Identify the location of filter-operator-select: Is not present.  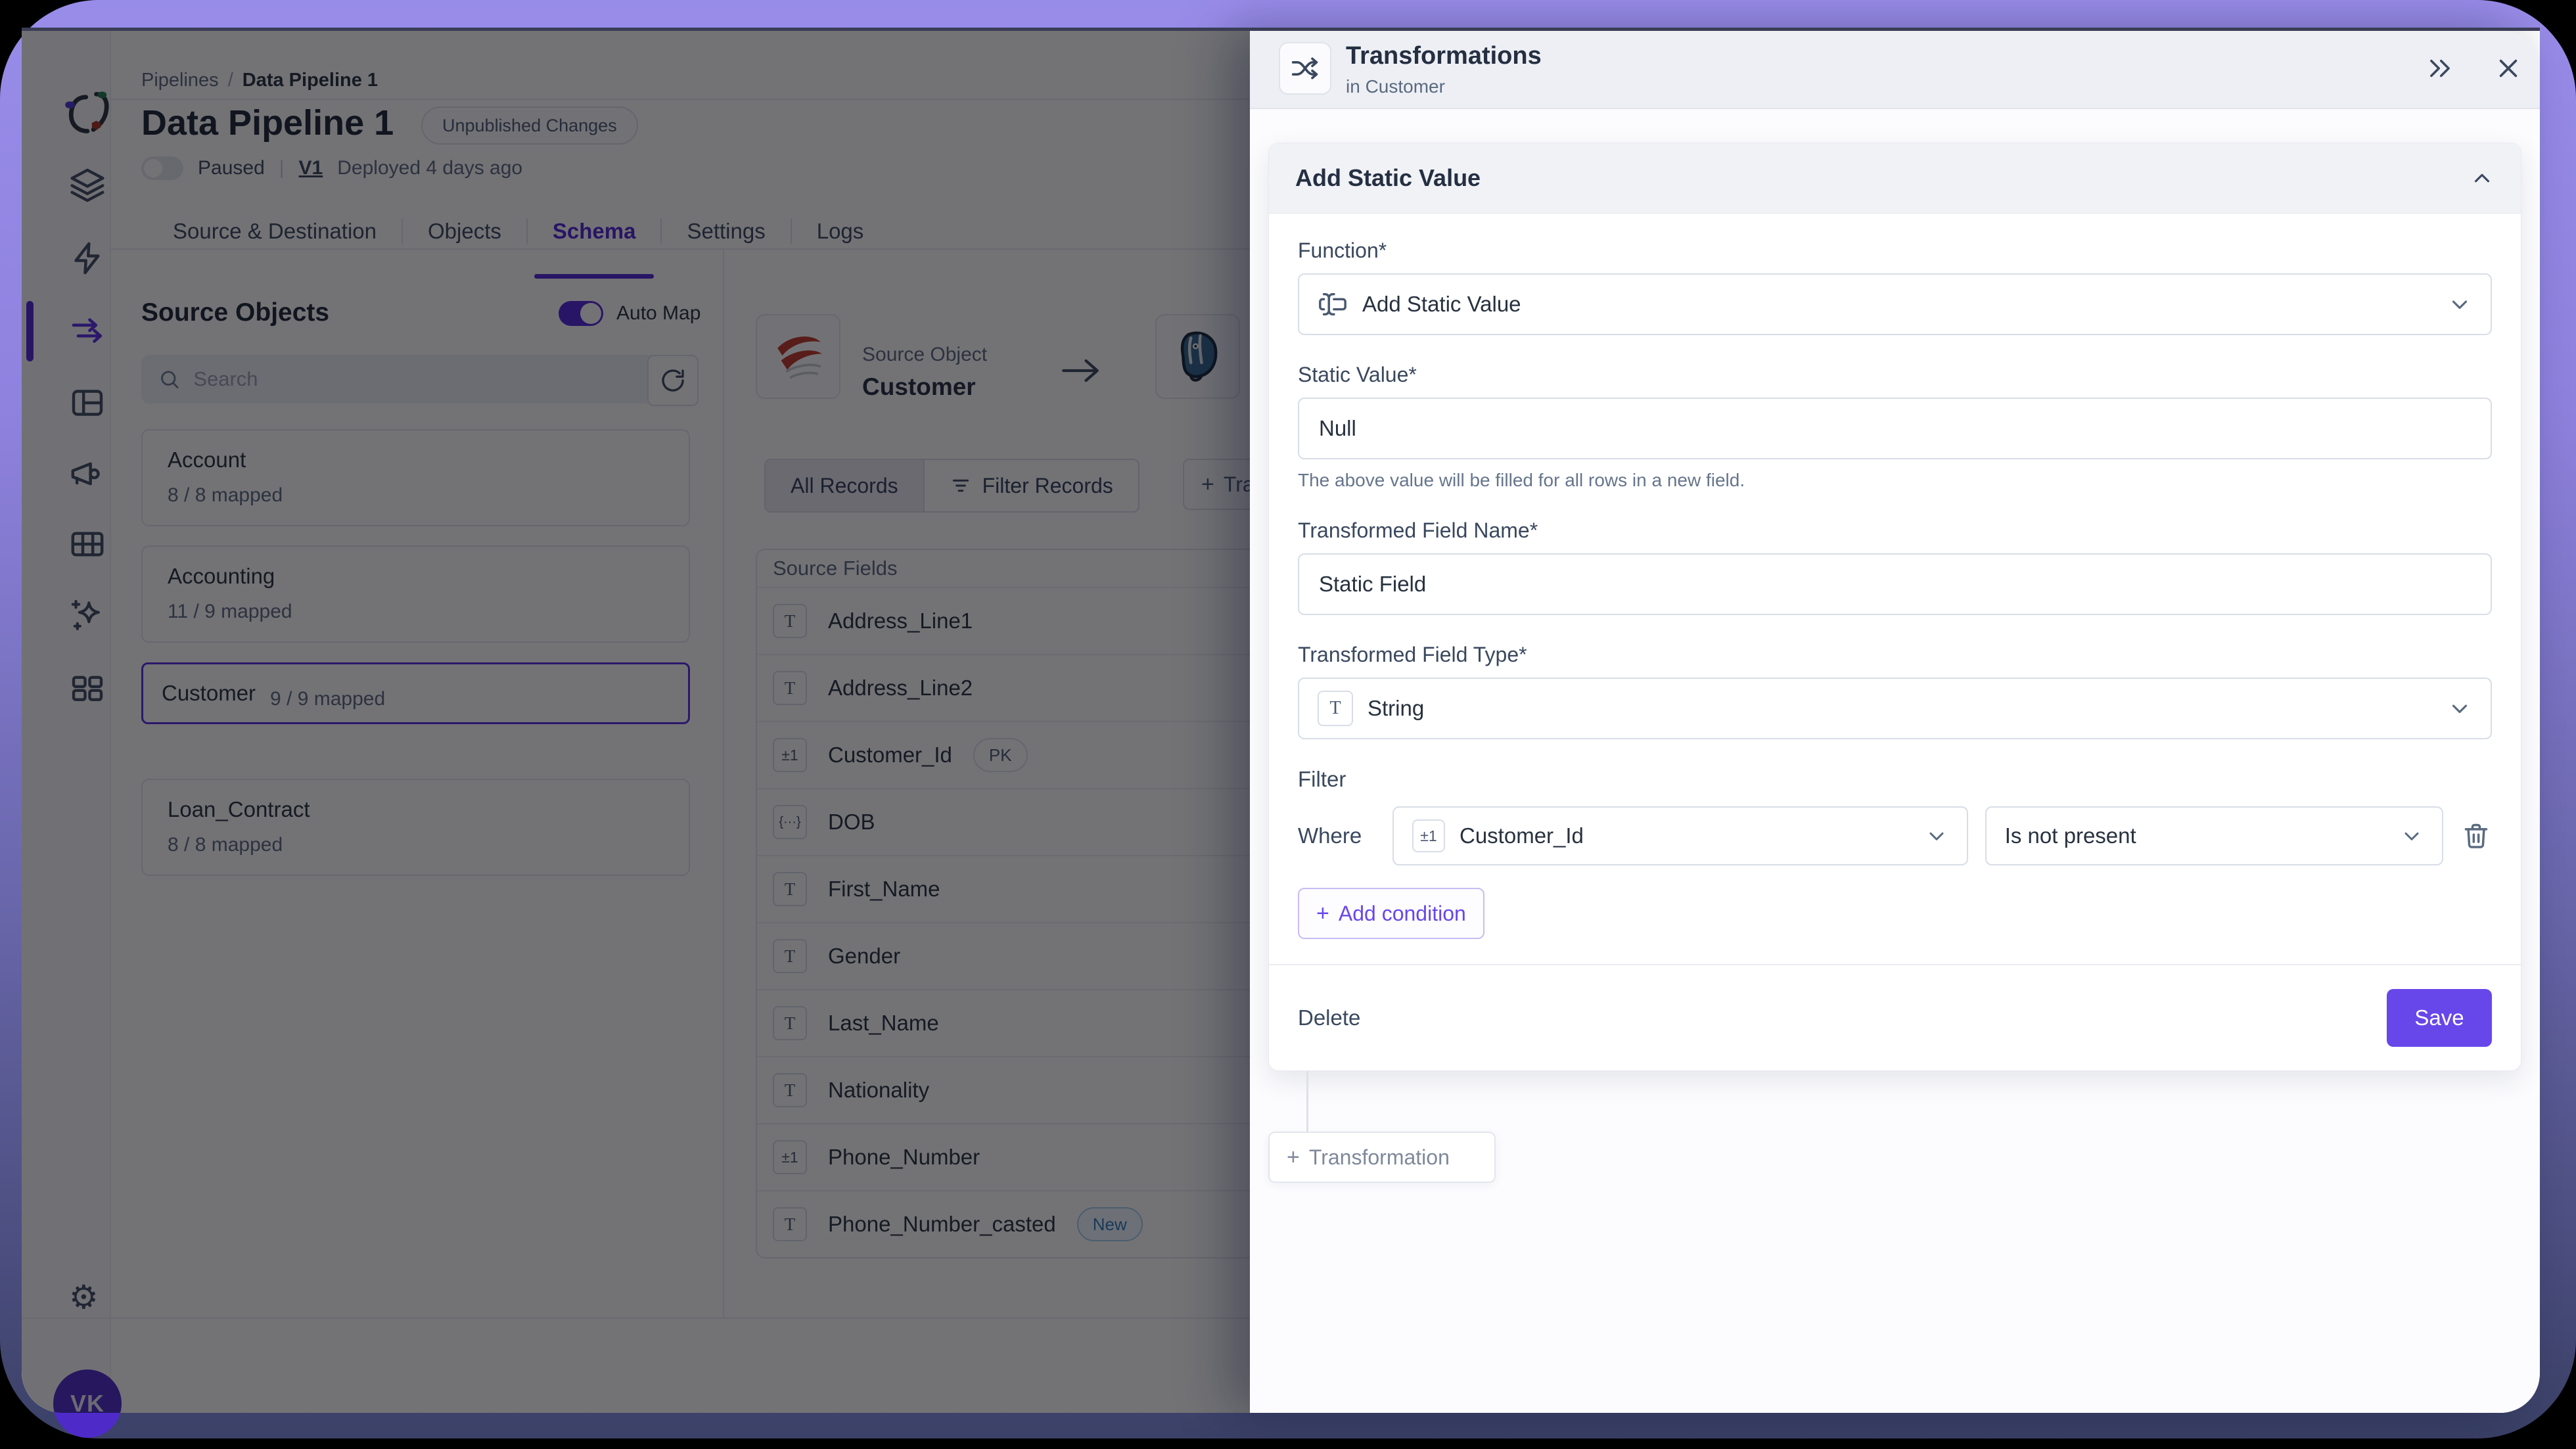
(2214, 836).